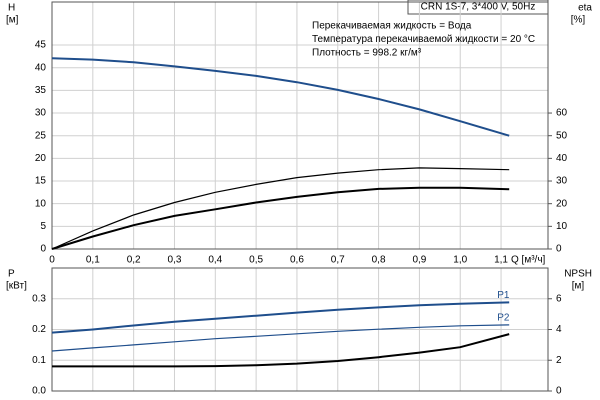 The height and width of the screenshot is (400, 600). Describe the element at coordinates (256, 260) in the screenshot. I see `x-tick-label: 0,5` at that location.